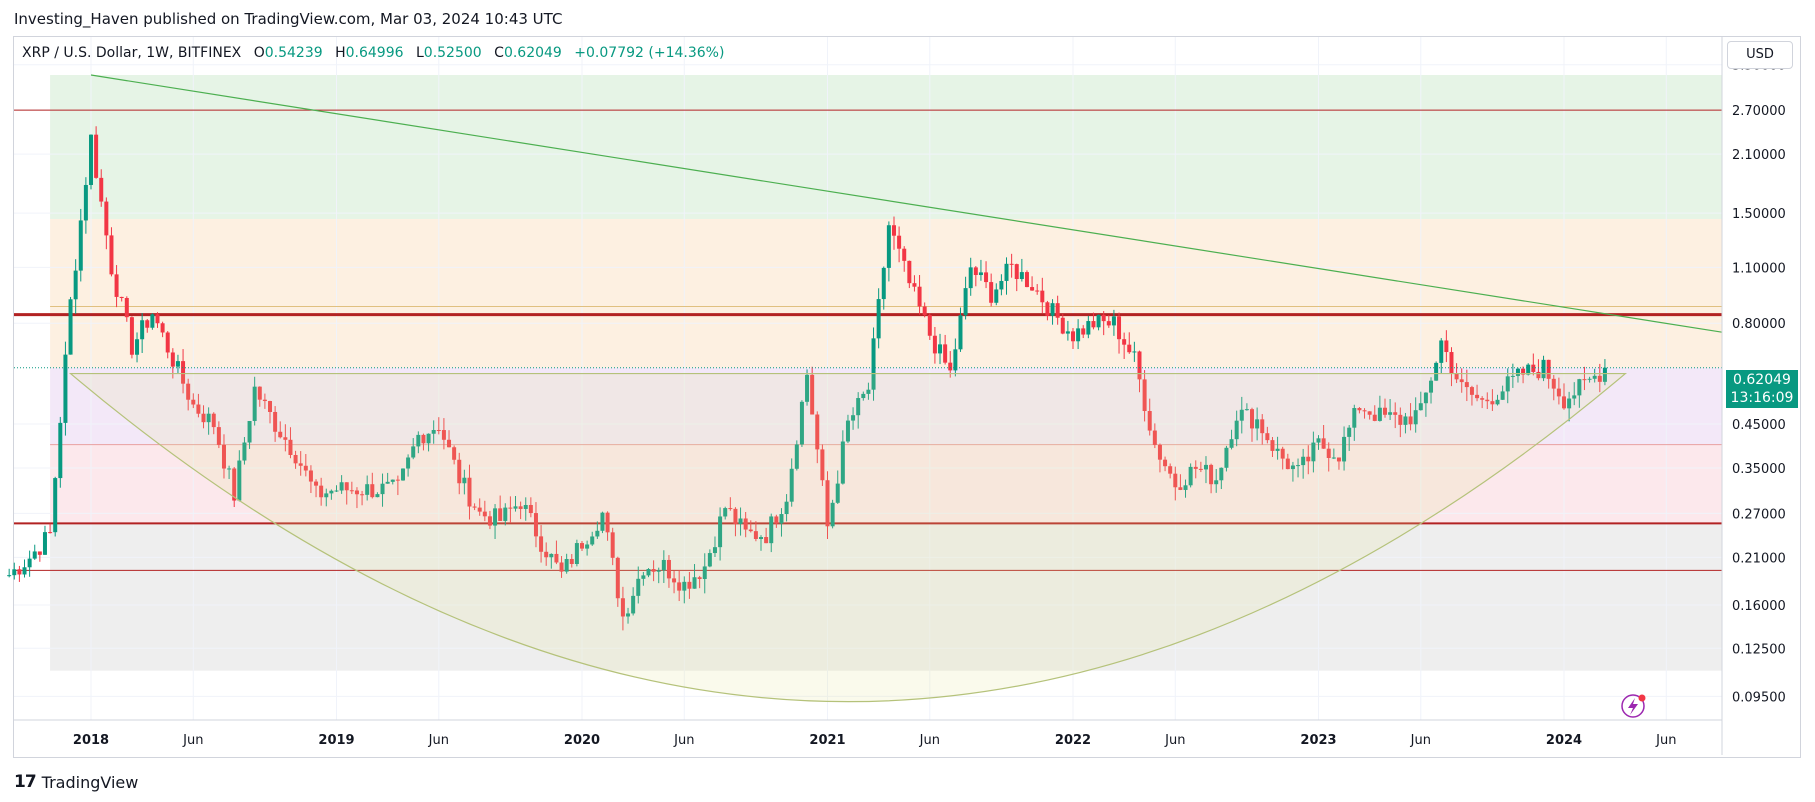 This screenshot has height=802, width=1815. What do you see at coordinates (1318, 740) in the screenshot?
I see `time-tick-label: 2023` at bounding box center [1318, 740].